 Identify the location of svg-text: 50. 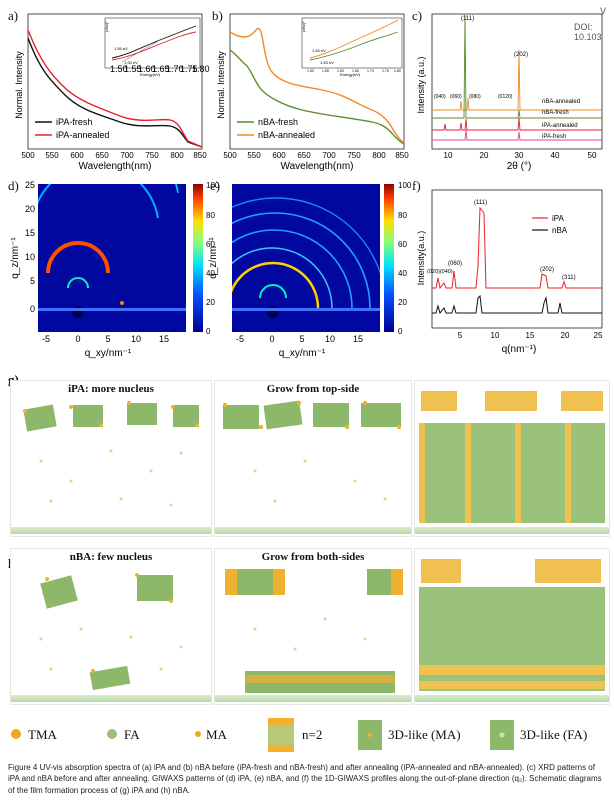
(592, 155).